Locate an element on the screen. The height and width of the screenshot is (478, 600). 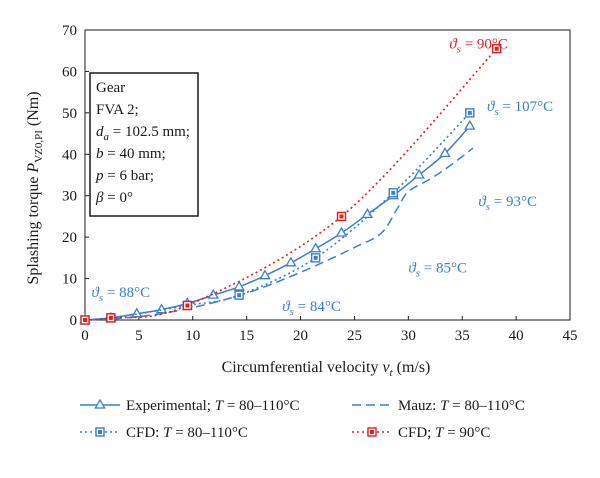
temperature-annotation: ϑs = 88°C is located at coordinates (120, 294).